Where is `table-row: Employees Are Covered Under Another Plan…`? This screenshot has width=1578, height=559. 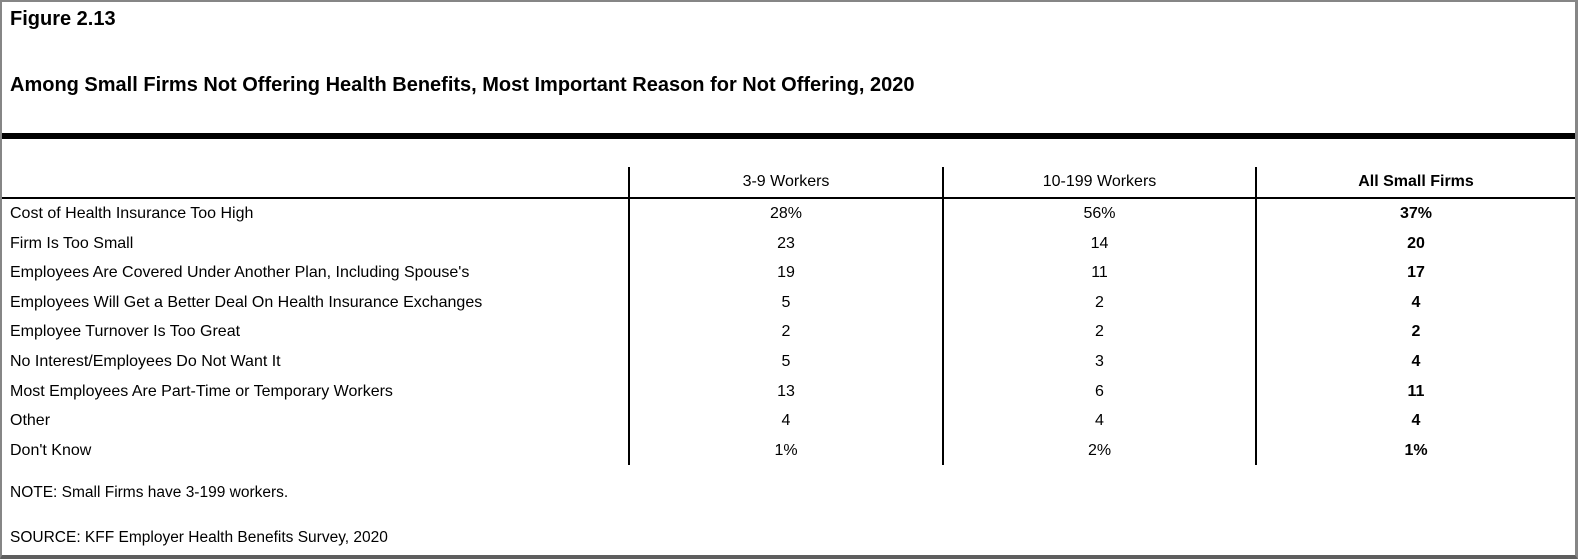 table-row: Employees Are Covered Under Another Plan… is located at coordinates (788, 273).